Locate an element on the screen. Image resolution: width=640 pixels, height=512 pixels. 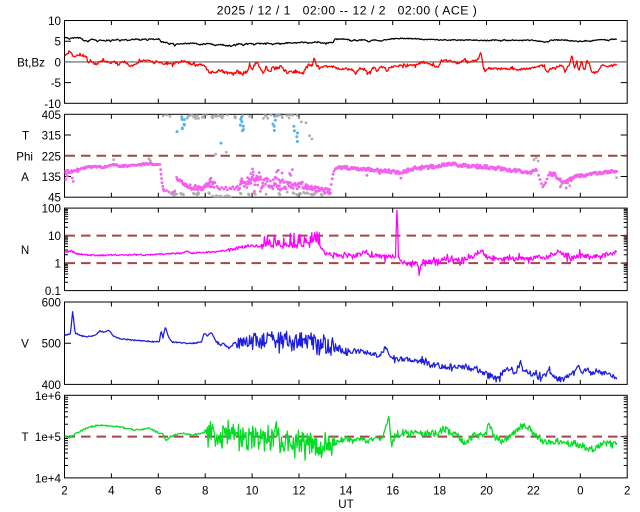
svg-text: 0.1 is located at coordinates (53, 291).